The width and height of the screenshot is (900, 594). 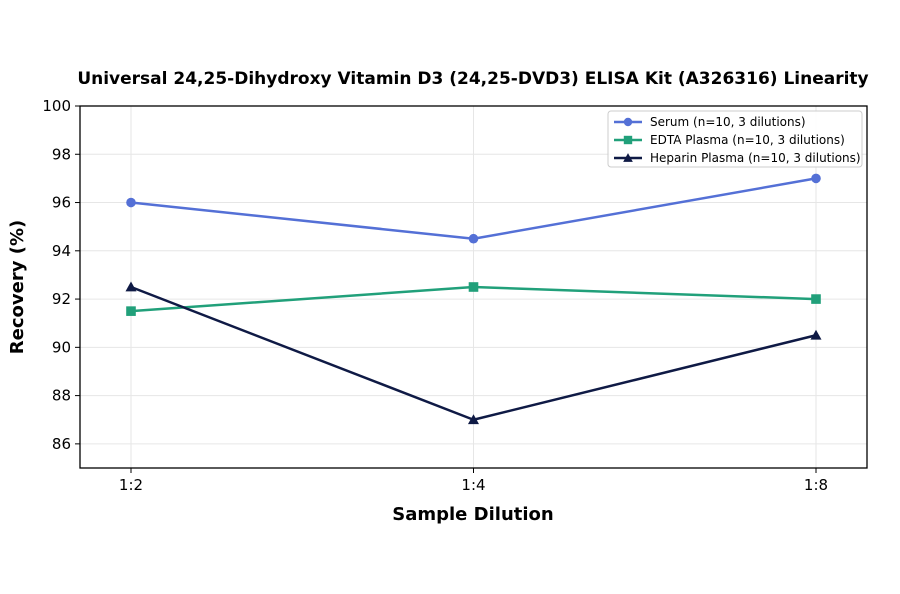 What do you see at coordinates (56, 106) in the screenshot?
I see `y-tick-label: 100` at bounding box center [56, 106].